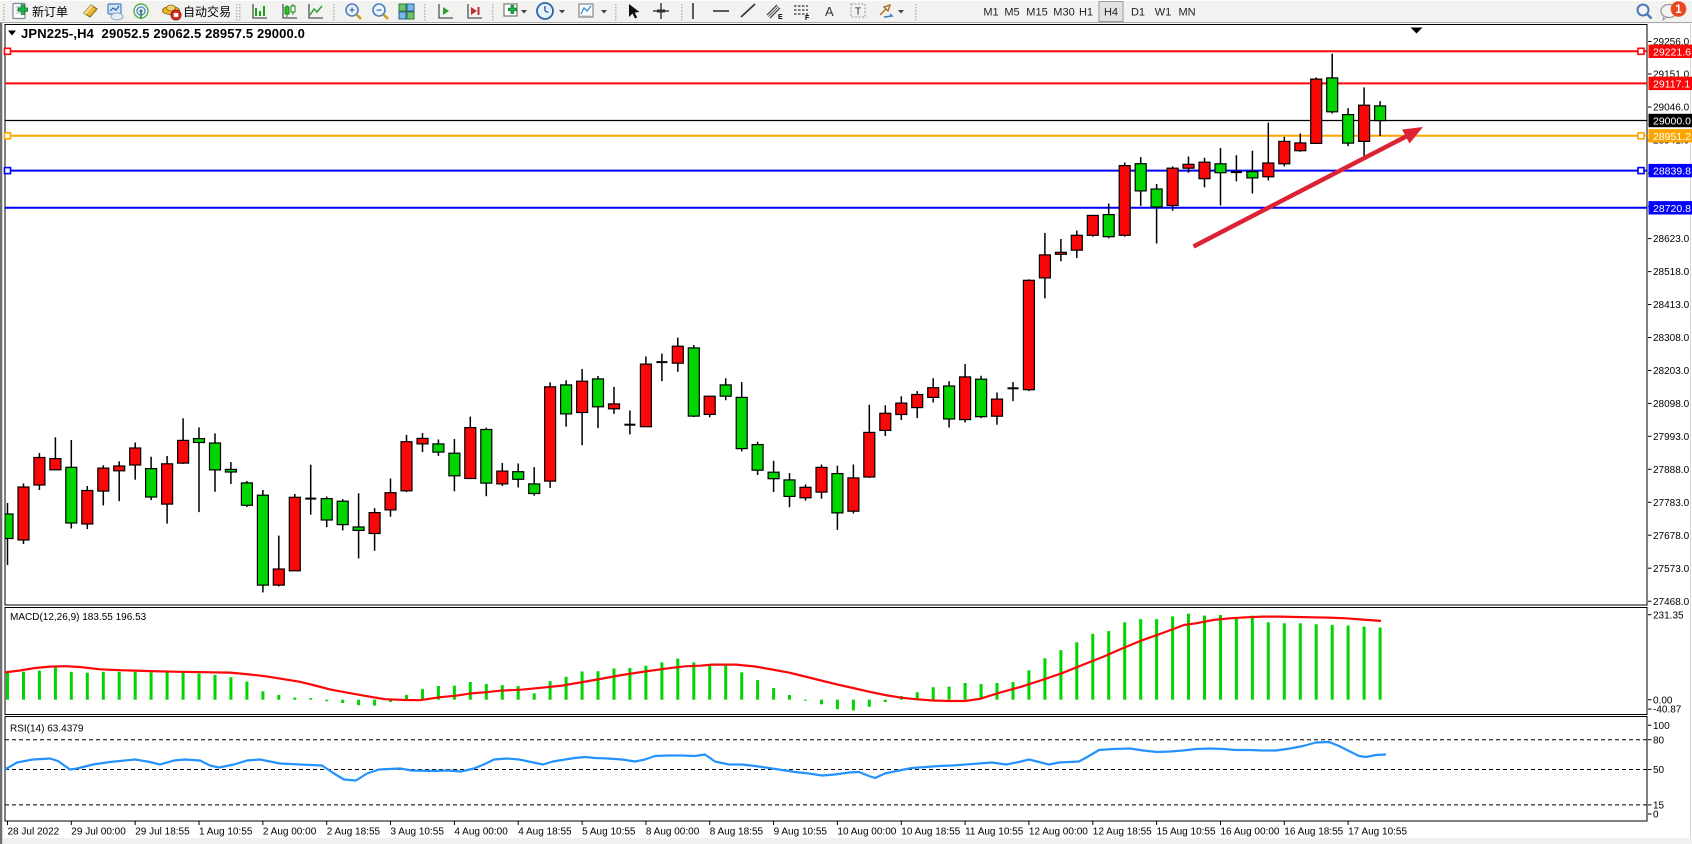 The image size is (1692, 844). I want to click on svg-text: 15, so click(1659, 806).